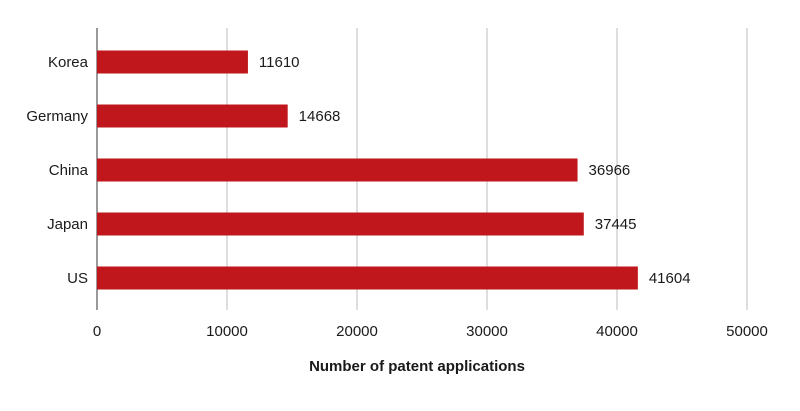 The width and height of the screenshot is (800, 411). I want to click on x-tick-label: 40000, so click(617, 331).